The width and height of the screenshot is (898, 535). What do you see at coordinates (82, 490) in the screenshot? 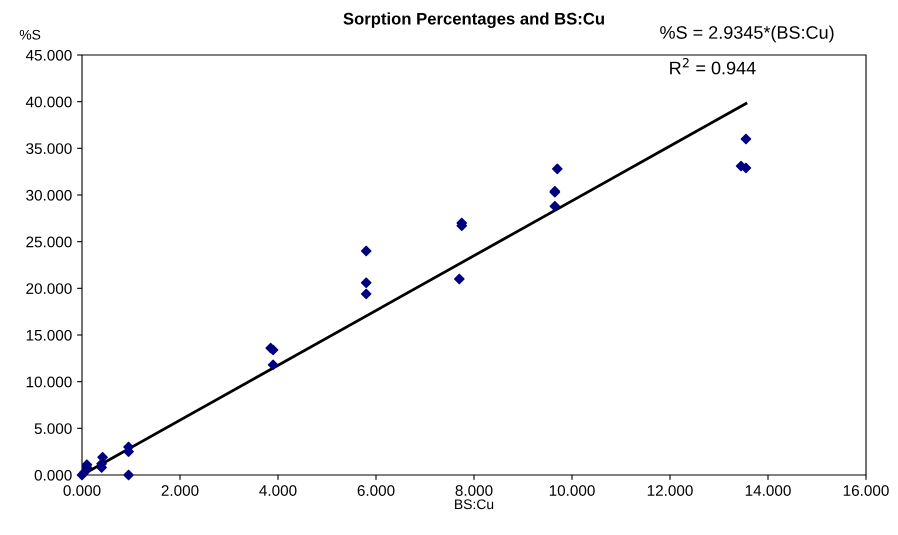
I see `x-tick-label: 0.000` at bounding box center [82, 490].